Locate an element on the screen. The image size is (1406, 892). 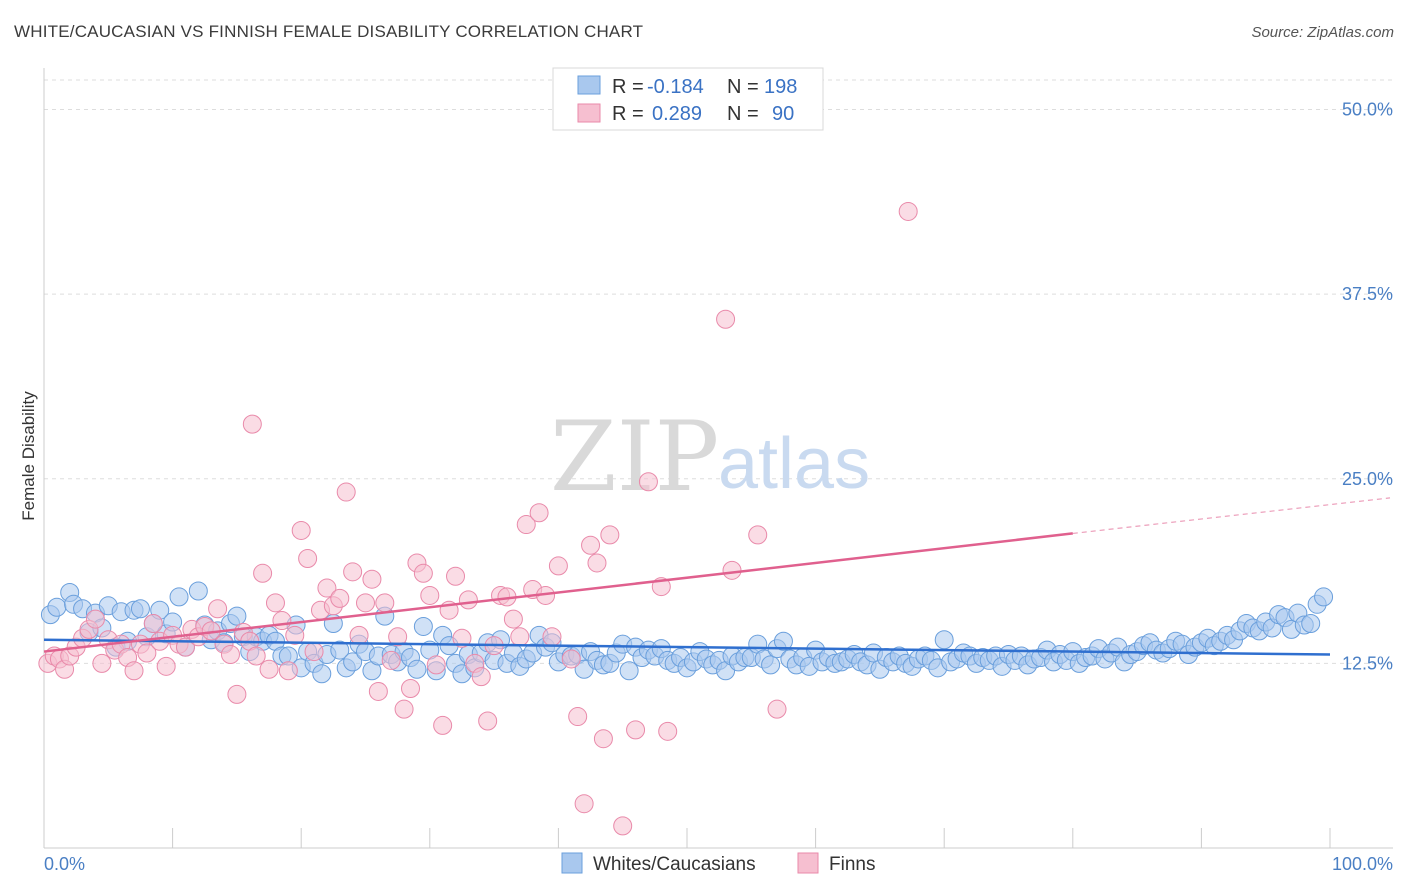
legend-r-value-1: -0.184 is located at coordinates (675, 87).